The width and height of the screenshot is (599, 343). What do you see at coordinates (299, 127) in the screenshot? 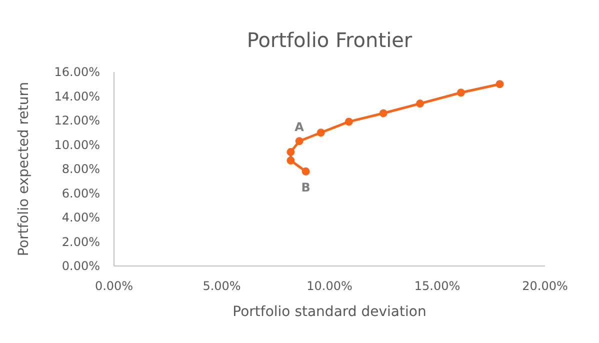
I see `annotation: A` at bounding box center [299, 127].